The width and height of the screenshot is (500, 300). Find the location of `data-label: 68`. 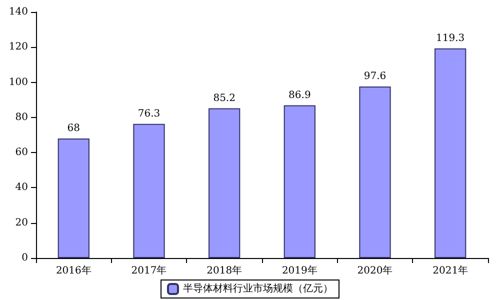

data-label: 68 is located at coordinates (73, 128).